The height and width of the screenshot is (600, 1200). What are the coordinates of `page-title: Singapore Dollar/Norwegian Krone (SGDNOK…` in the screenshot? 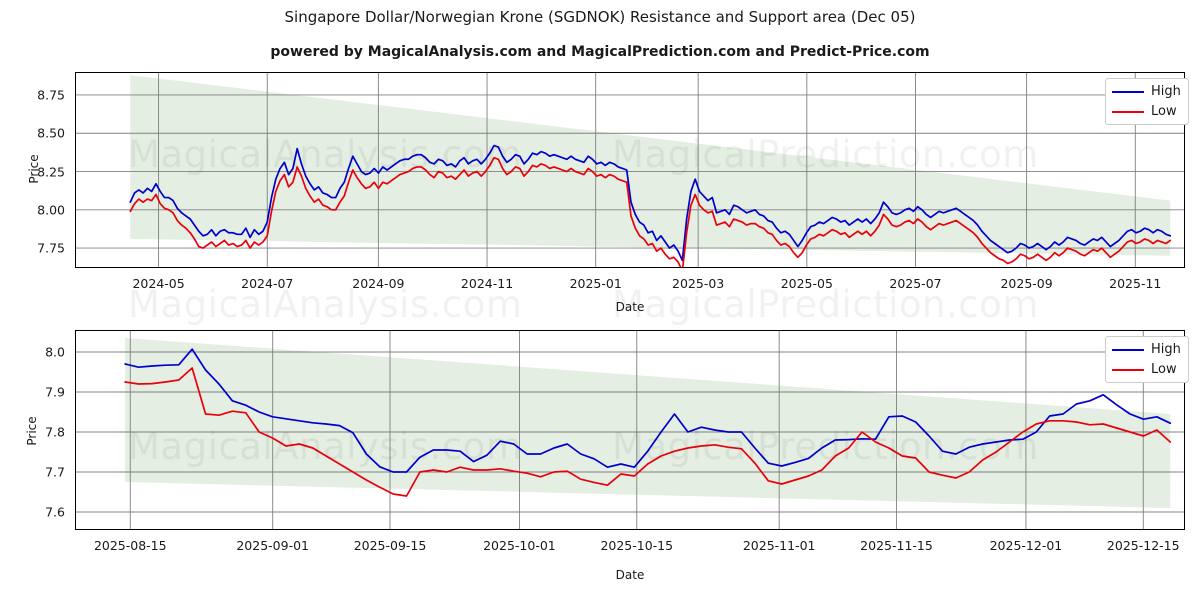 It's located at (600, 17).